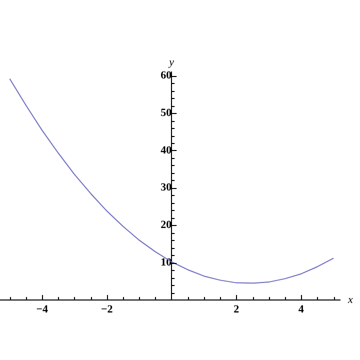 This screenshot has height=360, width=360. What do you see at coordinates (350, 300) in the screenshot?
I see `x-axis-title: x` at bounding box center [350, 300].